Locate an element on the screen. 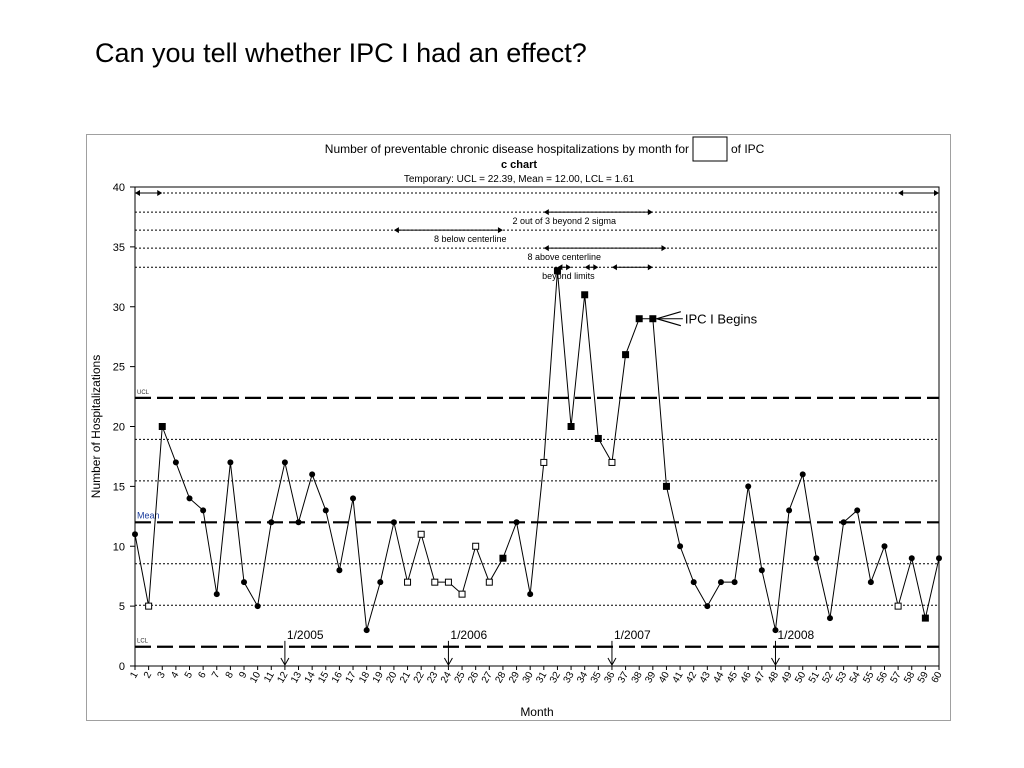 This screenshot has width=1024, height=768. x-tick-label: 37 is located at coordinates (623, 678).